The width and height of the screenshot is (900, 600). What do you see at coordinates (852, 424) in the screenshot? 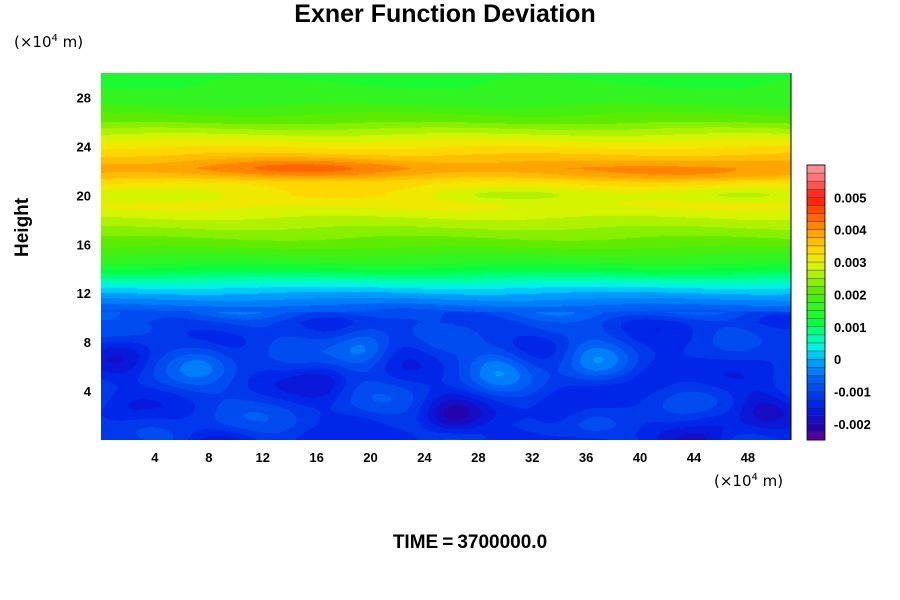
I see `colorbar-tick-label: -0.002` at bounding box center [852, 424].